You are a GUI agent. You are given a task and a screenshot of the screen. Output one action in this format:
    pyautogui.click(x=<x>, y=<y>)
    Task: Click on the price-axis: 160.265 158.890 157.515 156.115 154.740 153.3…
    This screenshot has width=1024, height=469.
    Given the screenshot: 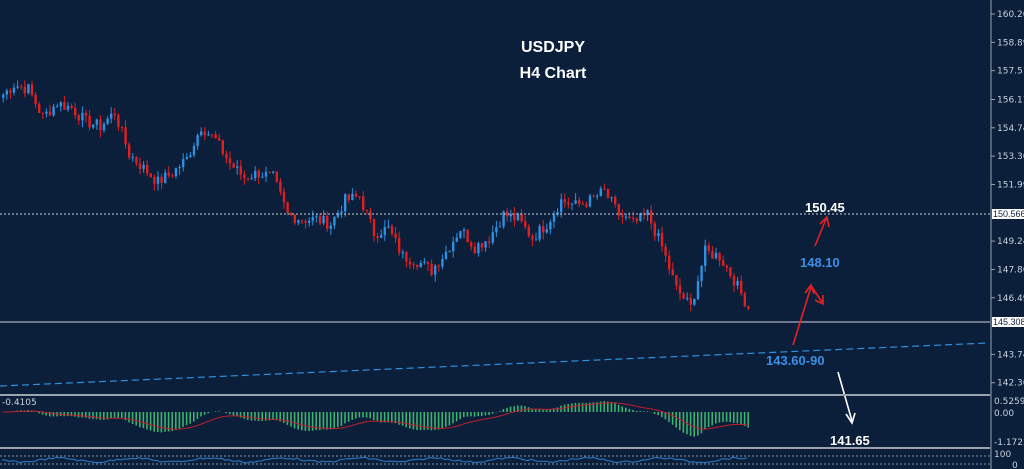 What is the action you would take?
    pyautogui.click(x=1007, y=199)
    